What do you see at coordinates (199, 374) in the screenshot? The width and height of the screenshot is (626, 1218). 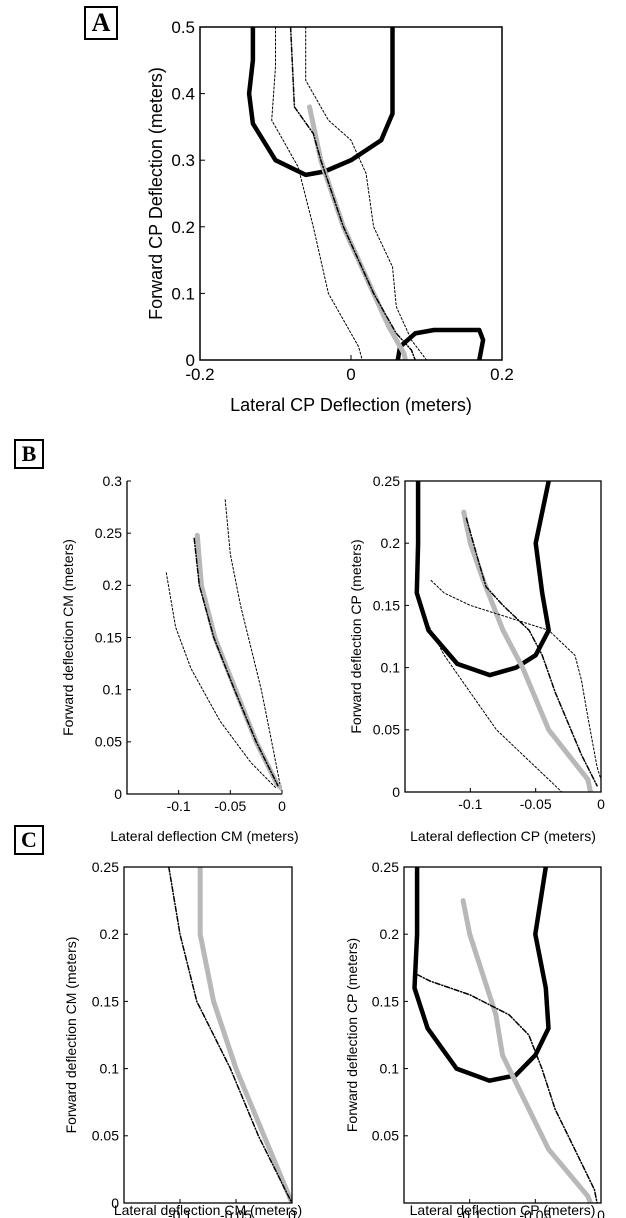 I see `x-tick-label: -0.2` at bounding box center [199, 374].